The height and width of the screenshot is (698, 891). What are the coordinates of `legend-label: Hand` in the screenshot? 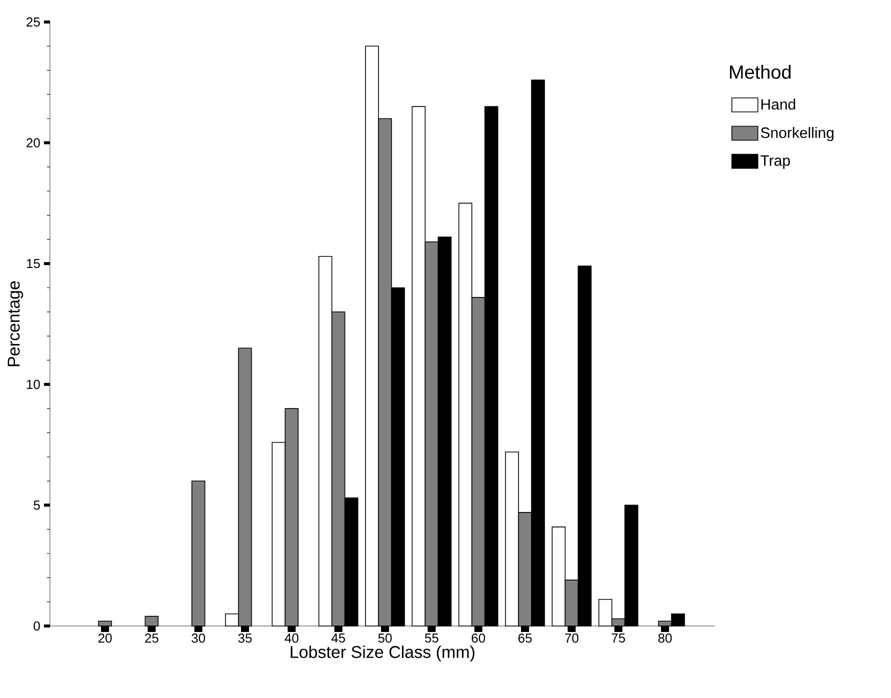 It's located at (778, 104).